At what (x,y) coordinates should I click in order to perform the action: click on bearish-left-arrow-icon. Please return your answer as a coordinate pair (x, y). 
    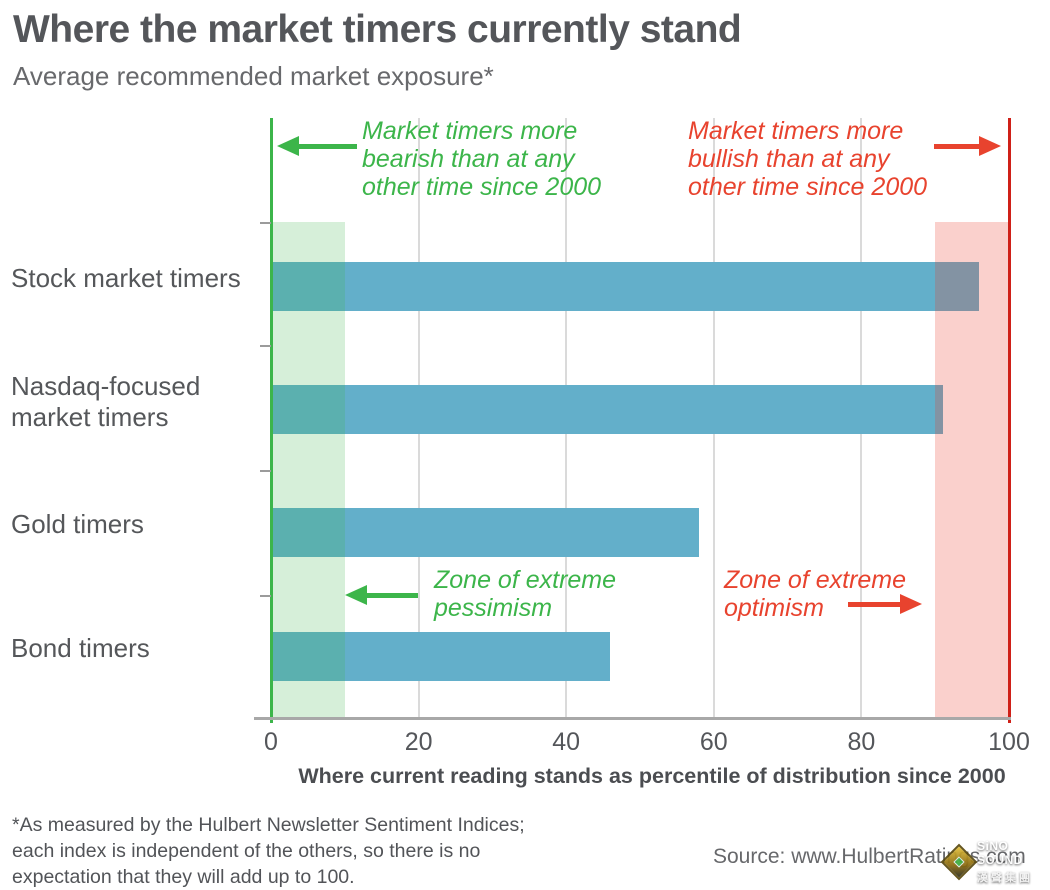
    Looking at the image, I should click on (317, 146).